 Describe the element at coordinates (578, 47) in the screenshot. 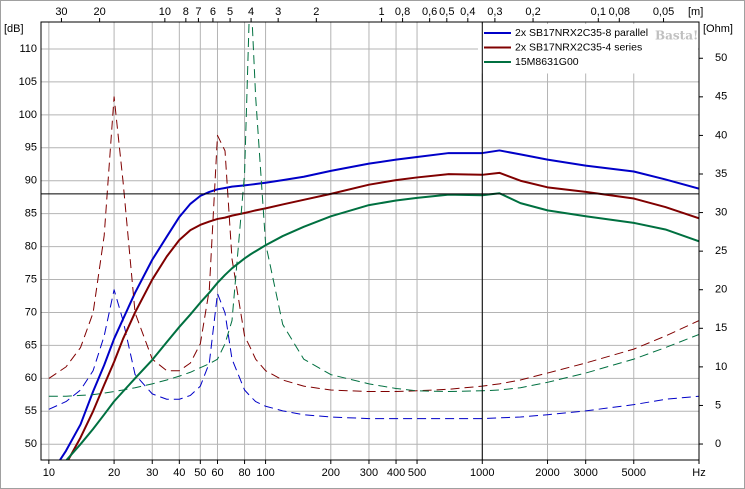

I see `legend-label: 2x SB17NRX2C35-4 series` at that location.